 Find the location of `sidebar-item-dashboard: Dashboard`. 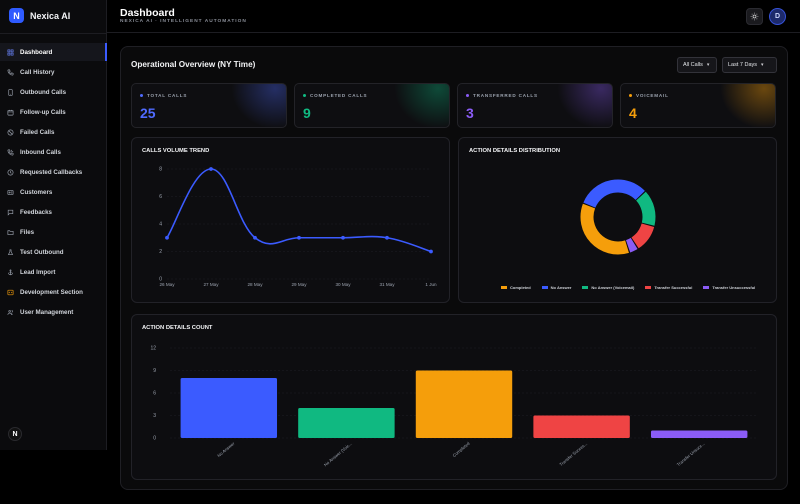

sidebar-item-dashboard: Dashboard is located at coordinates (53, 52).